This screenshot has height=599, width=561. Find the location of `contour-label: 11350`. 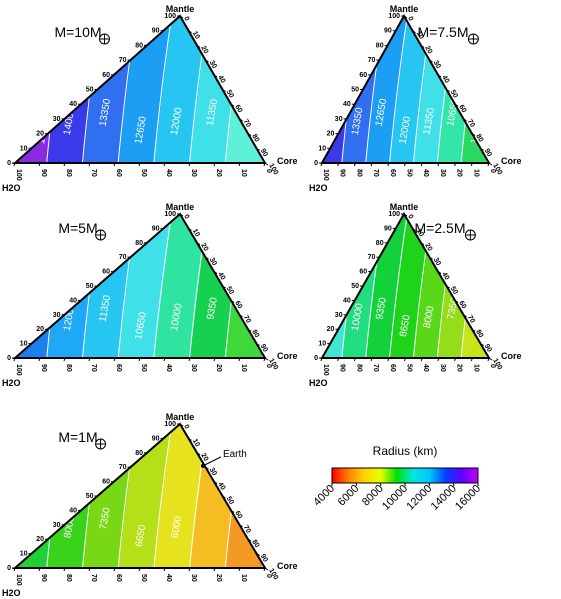

contour-label: 11350 is located at coordinates (430, 121).